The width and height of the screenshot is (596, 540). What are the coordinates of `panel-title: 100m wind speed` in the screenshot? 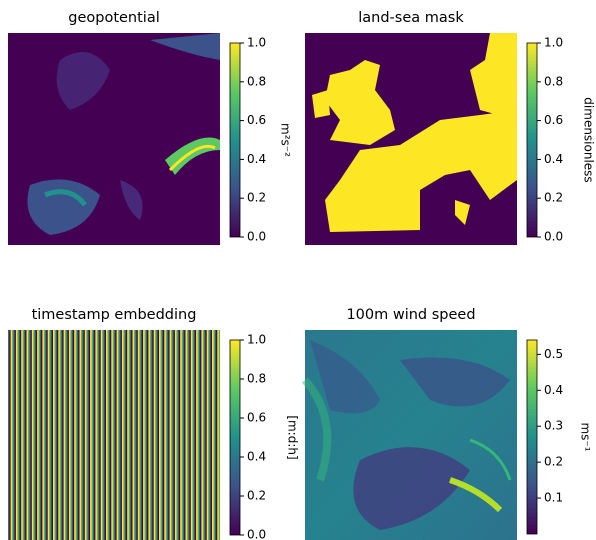 It's located at (410, 315).